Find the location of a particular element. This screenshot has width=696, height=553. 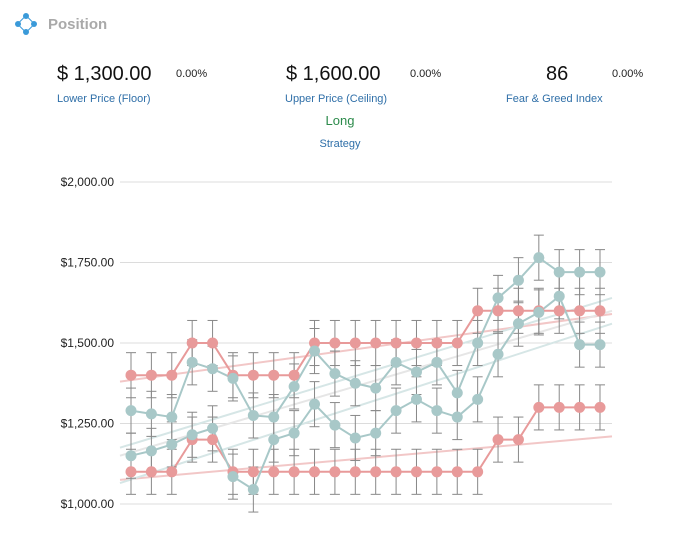

panel-header: Position is located at coordinates (60, 24).